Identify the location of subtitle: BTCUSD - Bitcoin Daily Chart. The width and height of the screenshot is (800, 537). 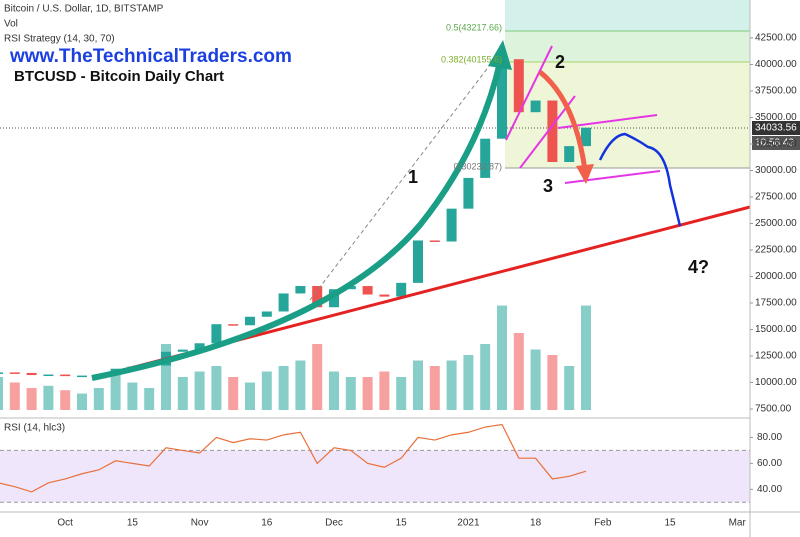
(119, 76).